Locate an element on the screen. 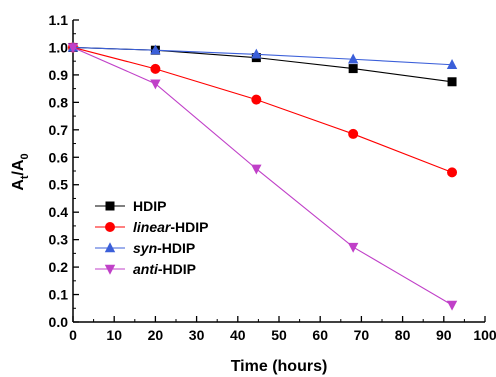  y-tick-label: 0.8 is located at coordinates (59, 102).